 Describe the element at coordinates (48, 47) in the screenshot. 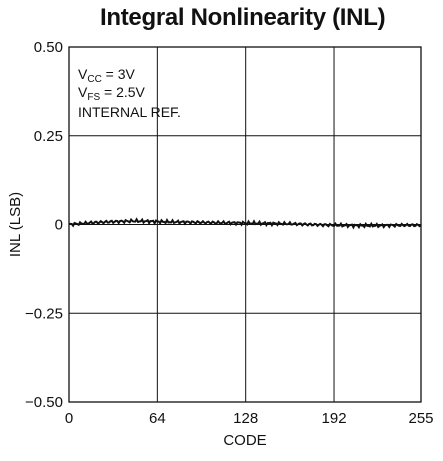

I see `y-tick-label: 0.50` at that location.